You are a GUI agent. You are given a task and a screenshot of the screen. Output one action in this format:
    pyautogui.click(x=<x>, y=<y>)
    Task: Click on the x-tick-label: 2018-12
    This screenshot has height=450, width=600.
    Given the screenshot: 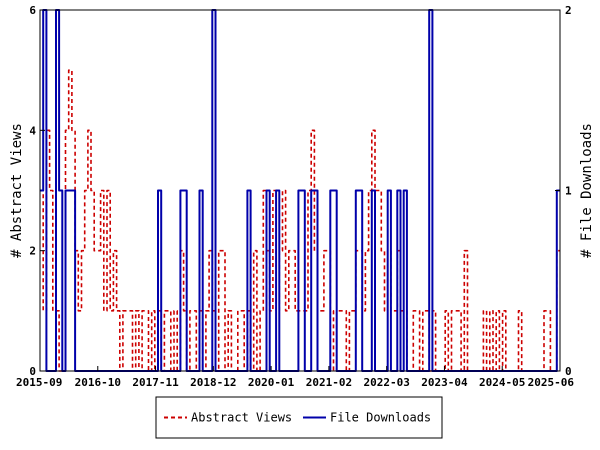 What is the action you would take?
    pyautogui.click(x=213, y=382)
    